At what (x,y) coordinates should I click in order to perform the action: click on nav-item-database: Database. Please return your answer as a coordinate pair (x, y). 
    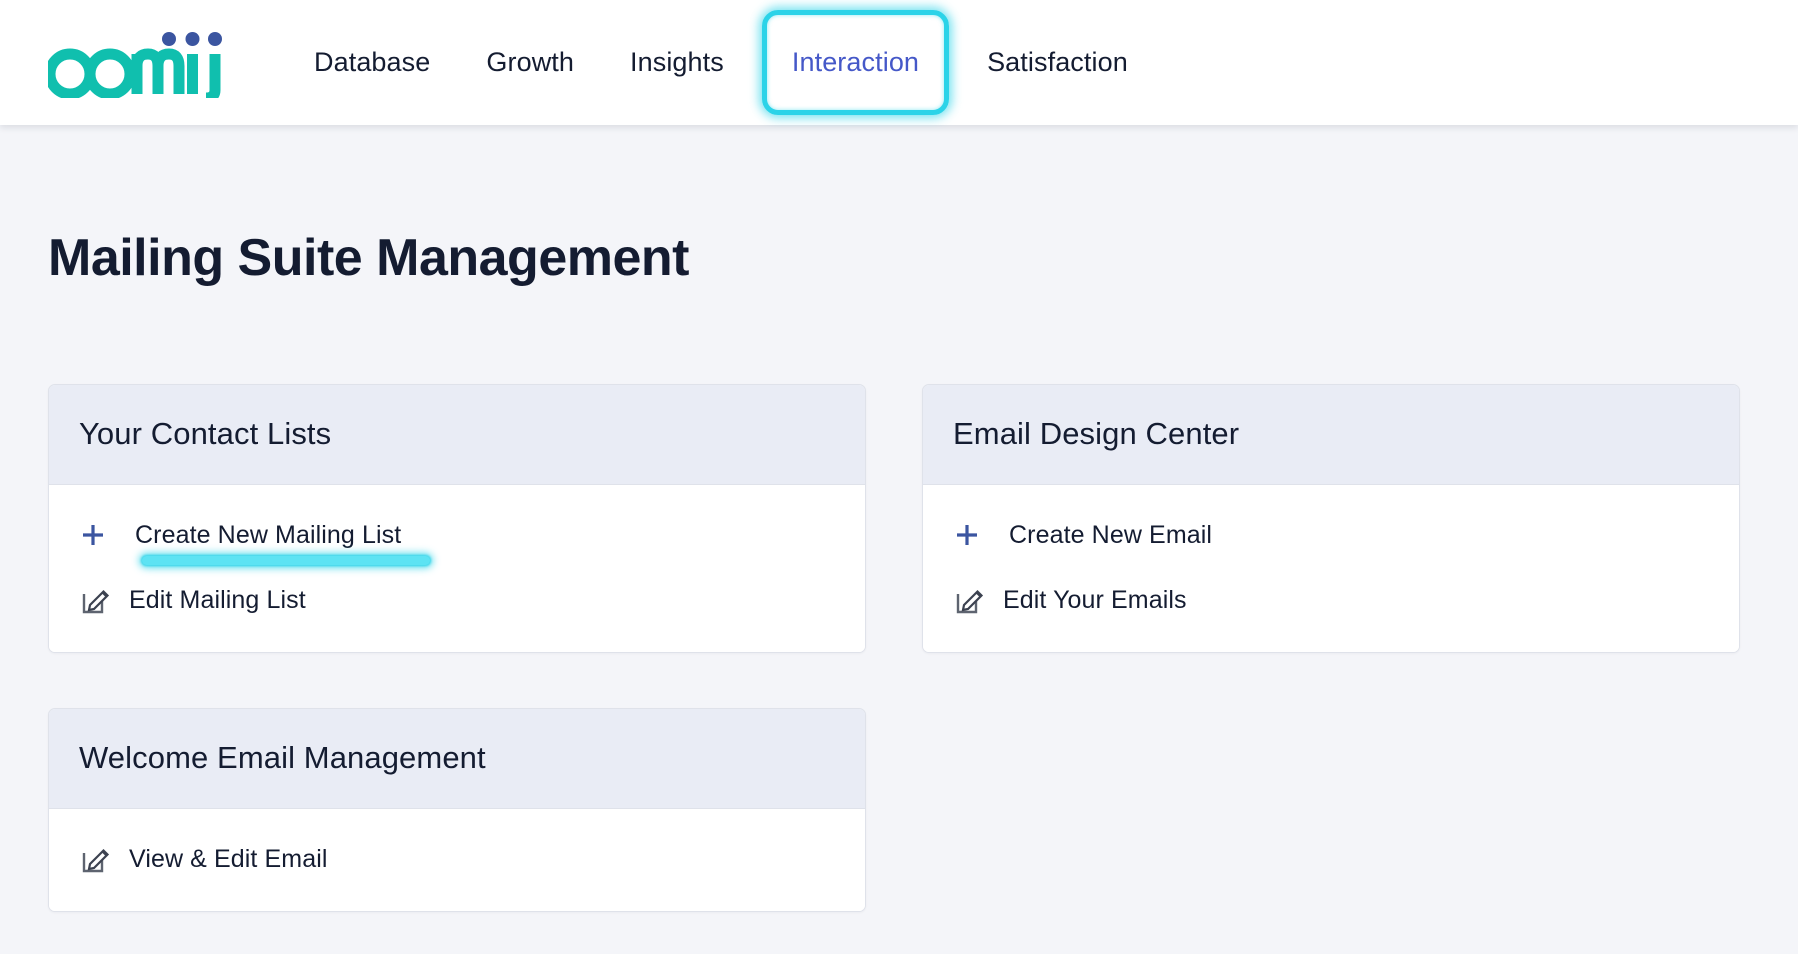
    Looking at the image, I should click on (372, 62).